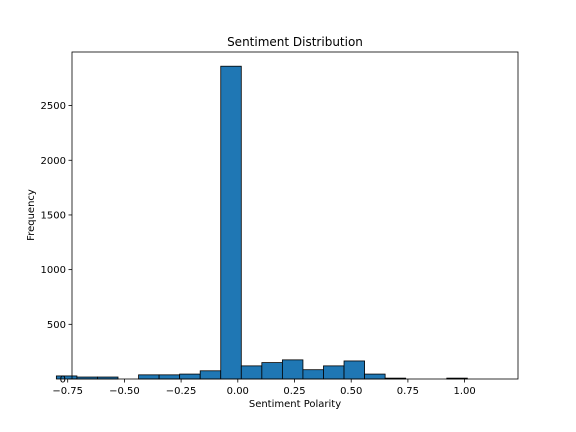 The height and width of the screenshot is (432, 576). Describe the element at coordinates (53, 270) in the screenshot. I see `y-tick-label: 1000` at that location.